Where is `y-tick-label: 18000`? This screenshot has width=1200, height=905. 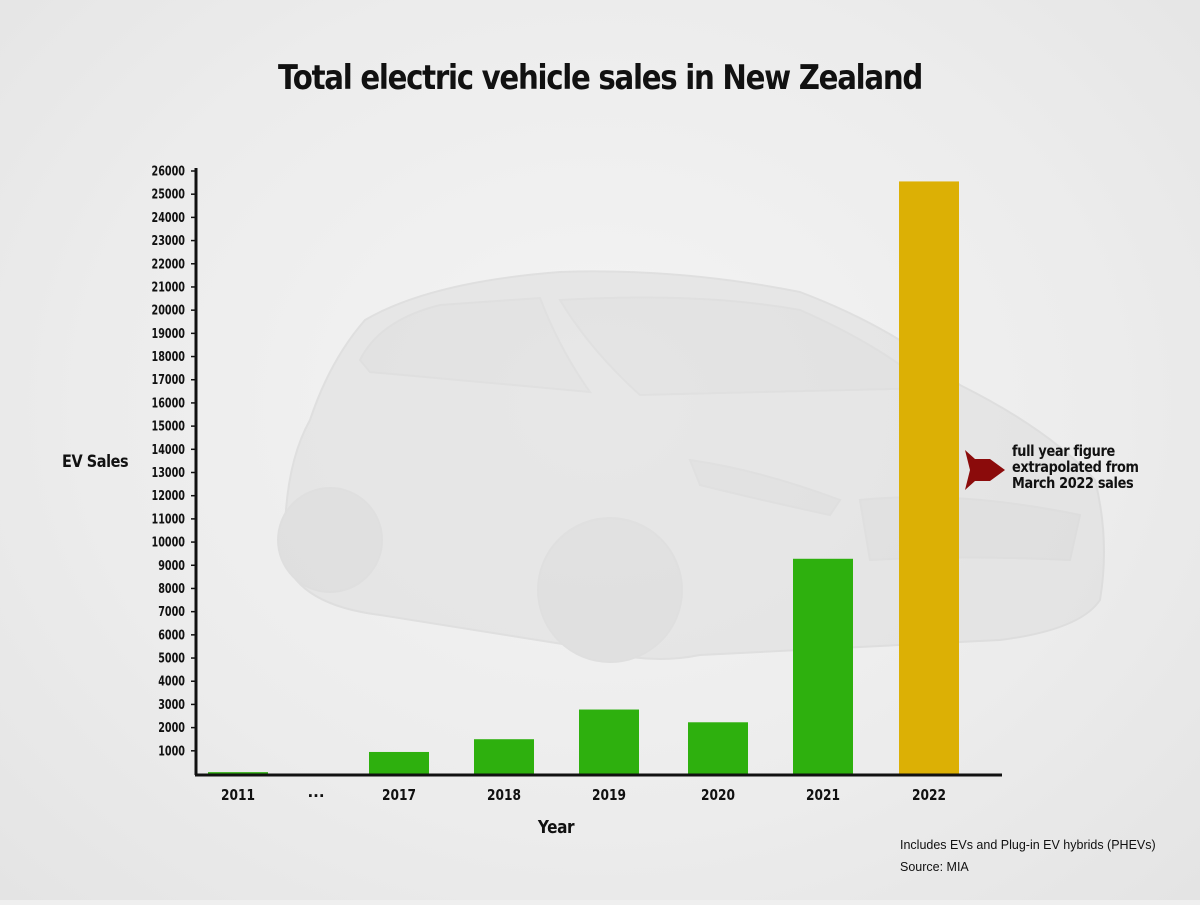 y-tick-label: 18000 is located at coordinates (169, 357).